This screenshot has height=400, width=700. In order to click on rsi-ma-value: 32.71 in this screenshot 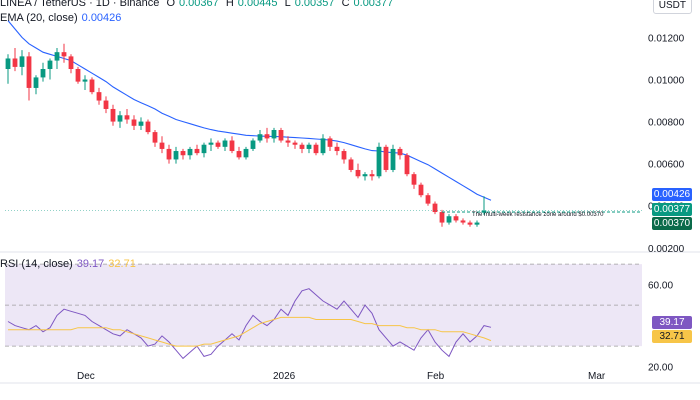, I will do `click(122, 264)`.